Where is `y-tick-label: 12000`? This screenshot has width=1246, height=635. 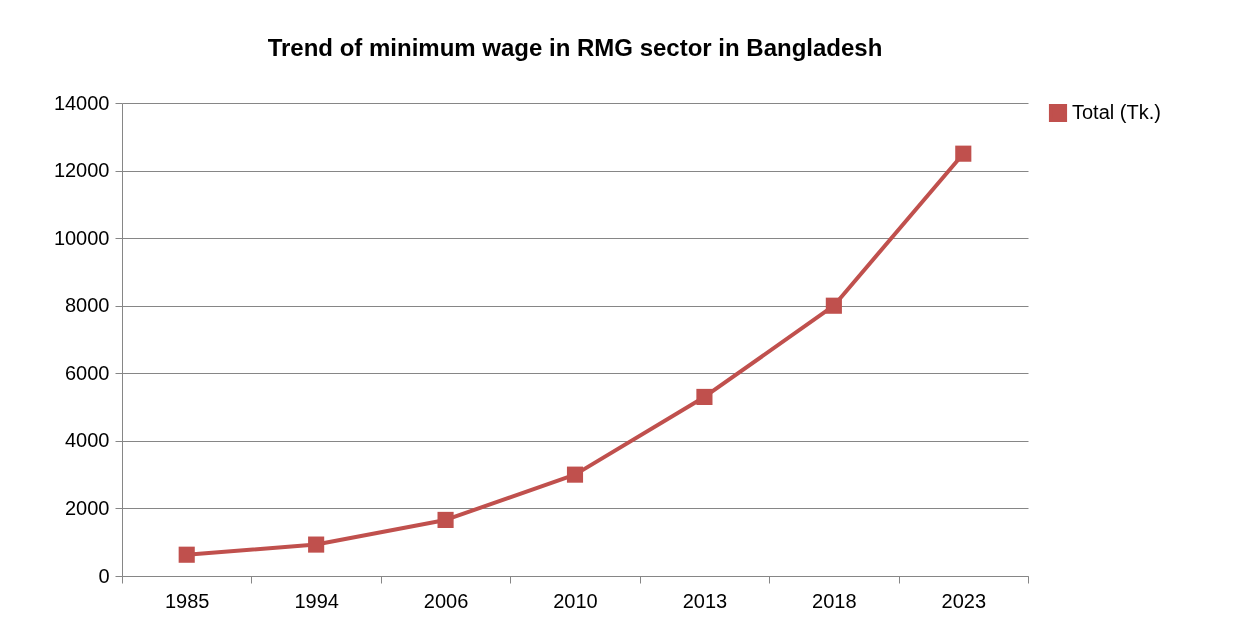 y-tick-label: 12000 is located at coordinates (81, 170).